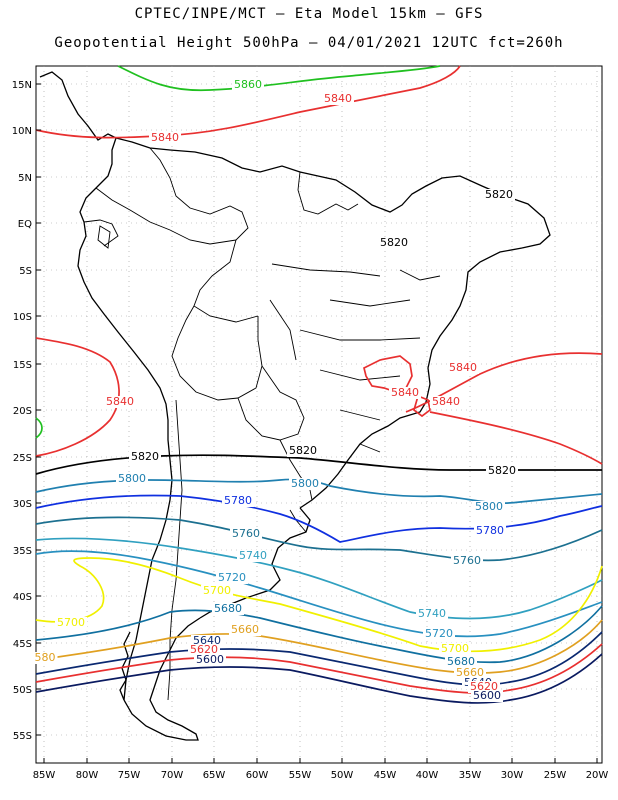  Describe the element at coordinates (427, 775) in the screenshot. I see `lon-tick-label: 40W` at that location.